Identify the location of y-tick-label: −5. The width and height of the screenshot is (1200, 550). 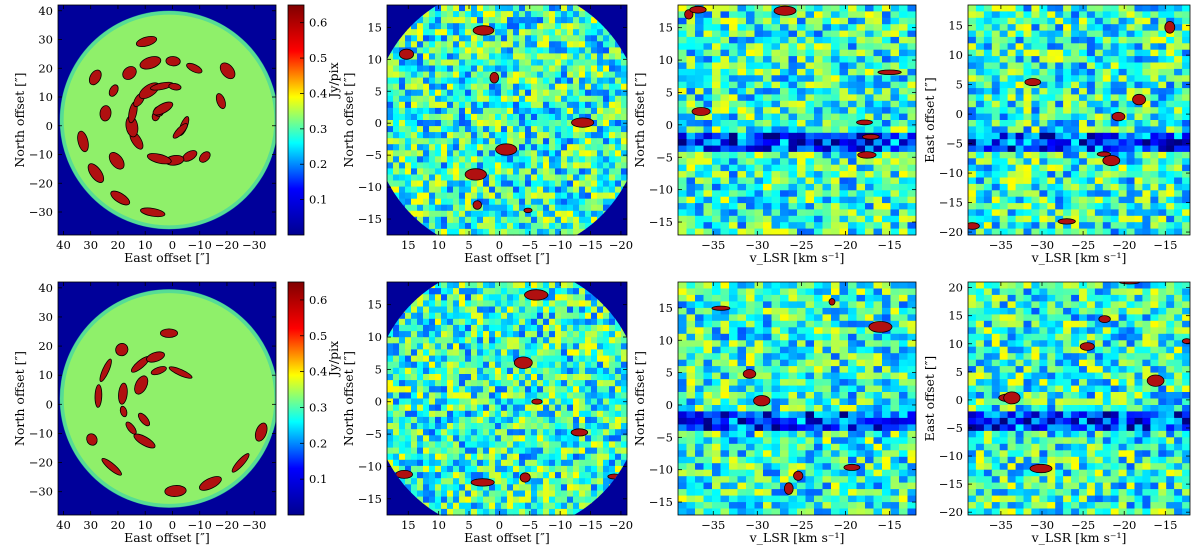
(664, 157).